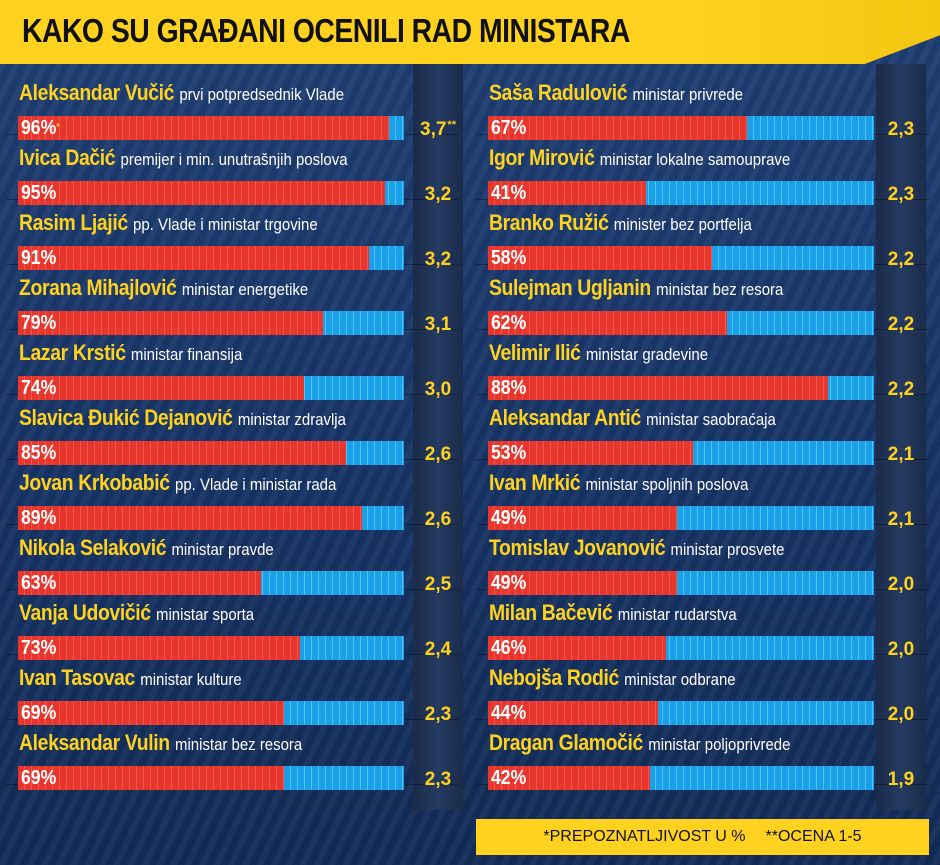 The image size is (940, 865). Describe the element at coordinates (901, 437) in the screenshot. I see `grade-strip` at that location.